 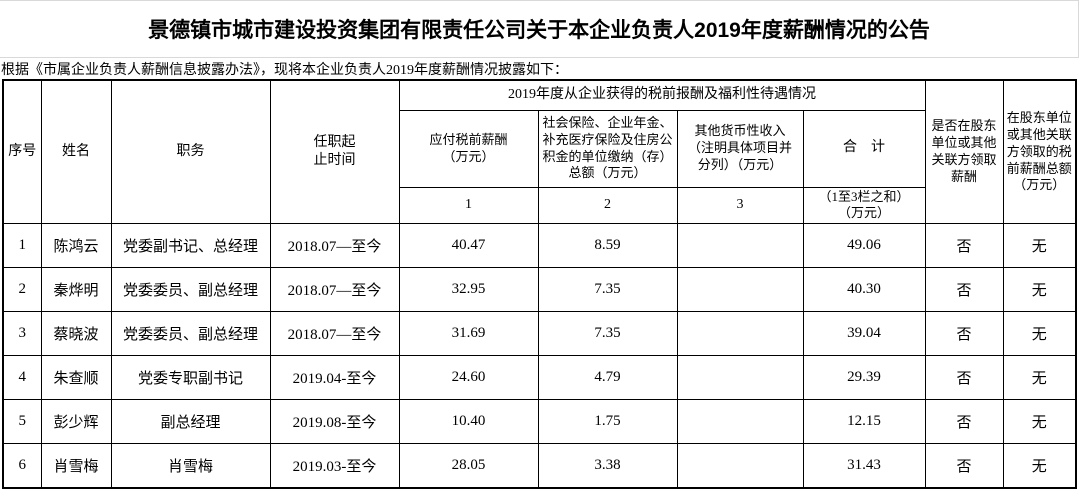 I want to click on col-header-shareholder-paid: 是否在股东单位或其他关联方领取薪酬, so click(x=964, y=152).